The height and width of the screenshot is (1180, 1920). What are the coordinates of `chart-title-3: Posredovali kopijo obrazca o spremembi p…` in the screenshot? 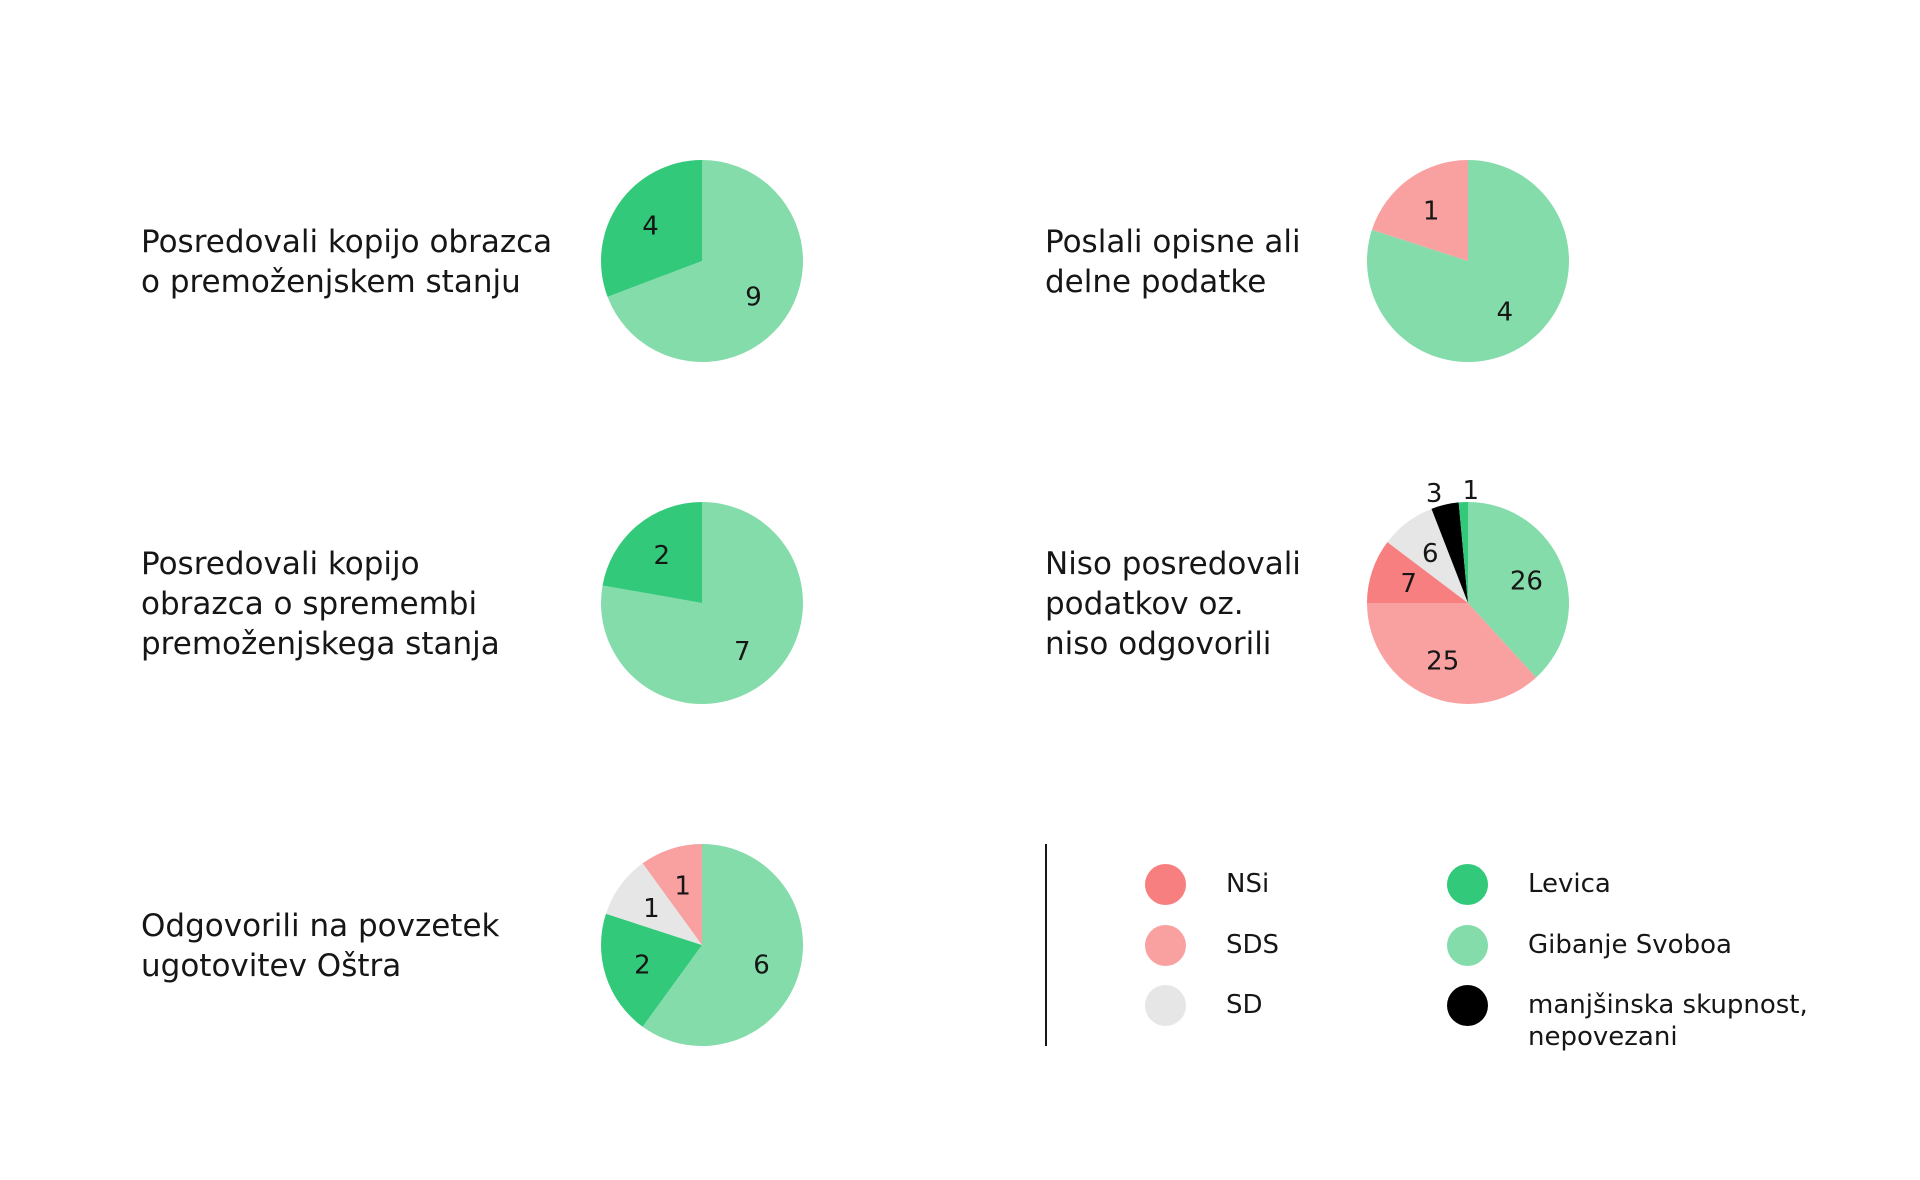 It's located at (320, 604).